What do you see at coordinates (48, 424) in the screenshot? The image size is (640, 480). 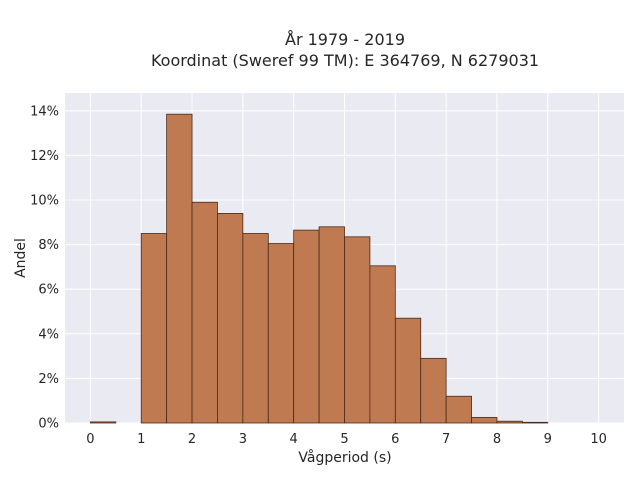 I see `y-tick-label: 0%` at bounding box center [48, 424].